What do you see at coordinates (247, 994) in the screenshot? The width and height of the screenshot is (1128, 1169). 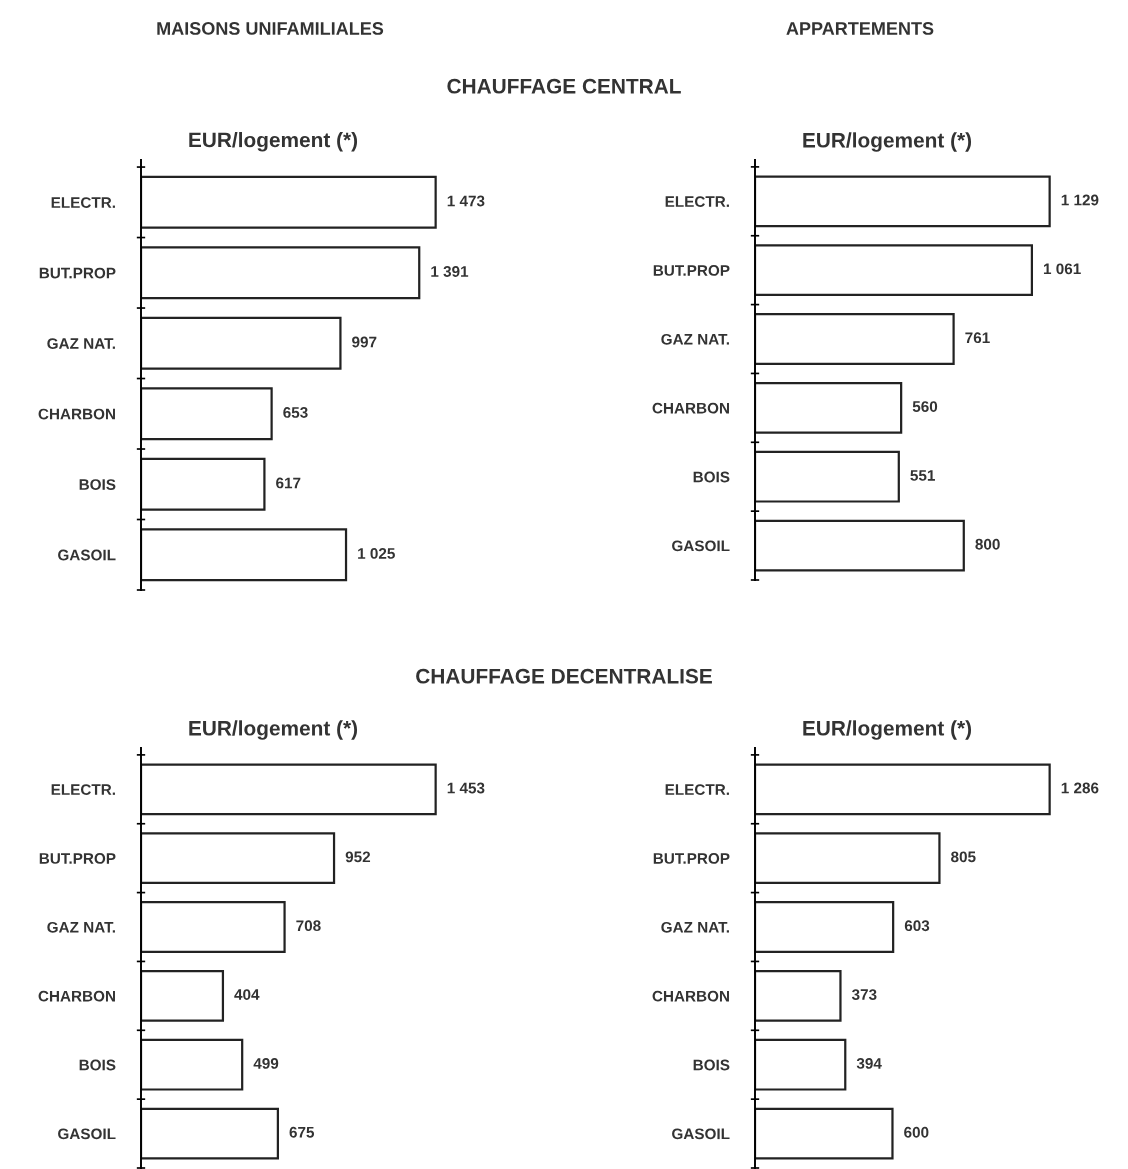 I see `data-label: 404` at bounding box center [247, 994].